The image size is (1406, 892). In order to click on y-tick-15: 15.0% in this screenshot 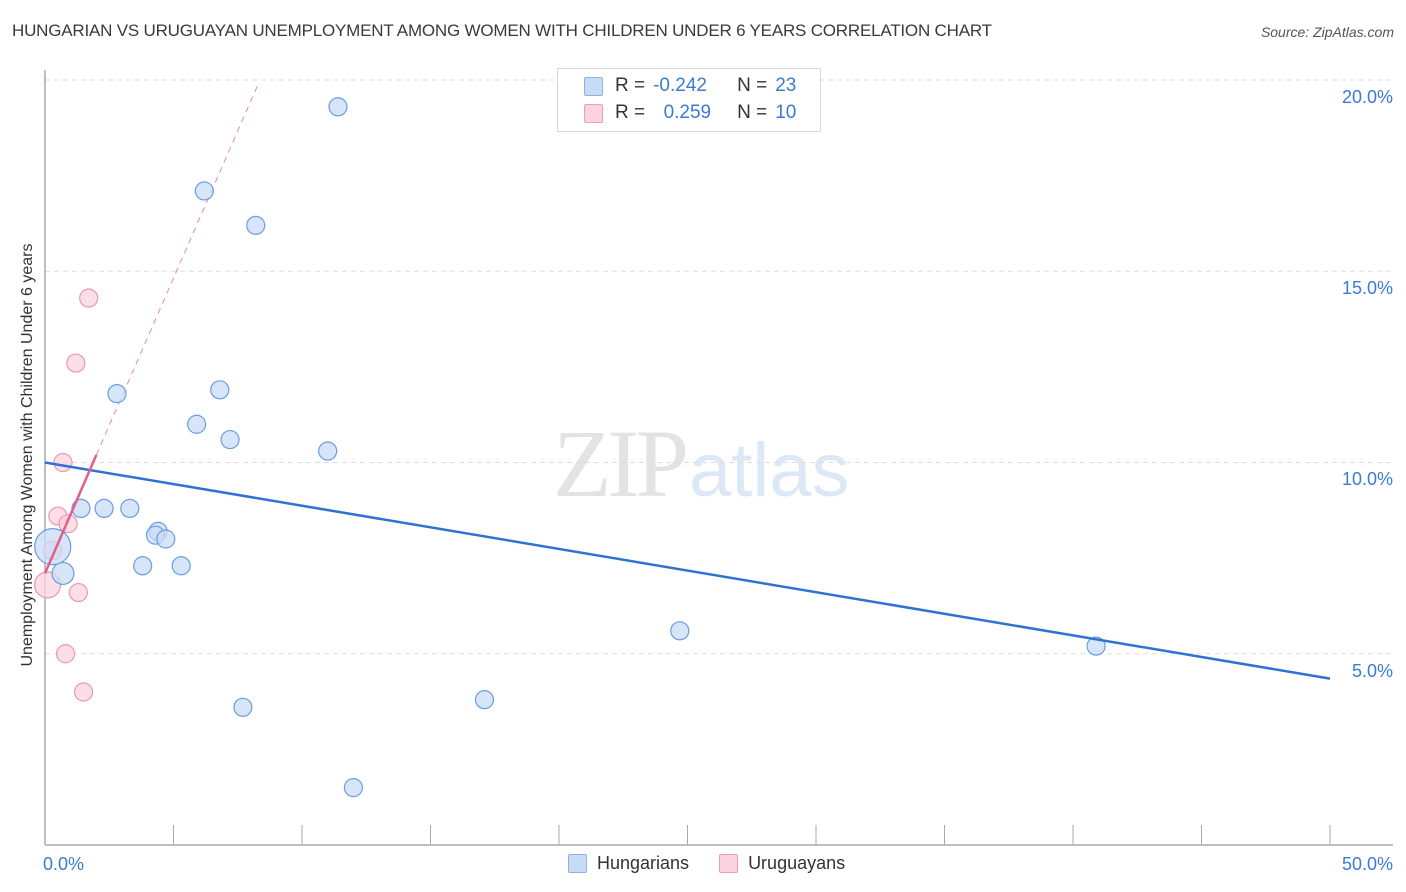, I will do `click(1367, 288)`.